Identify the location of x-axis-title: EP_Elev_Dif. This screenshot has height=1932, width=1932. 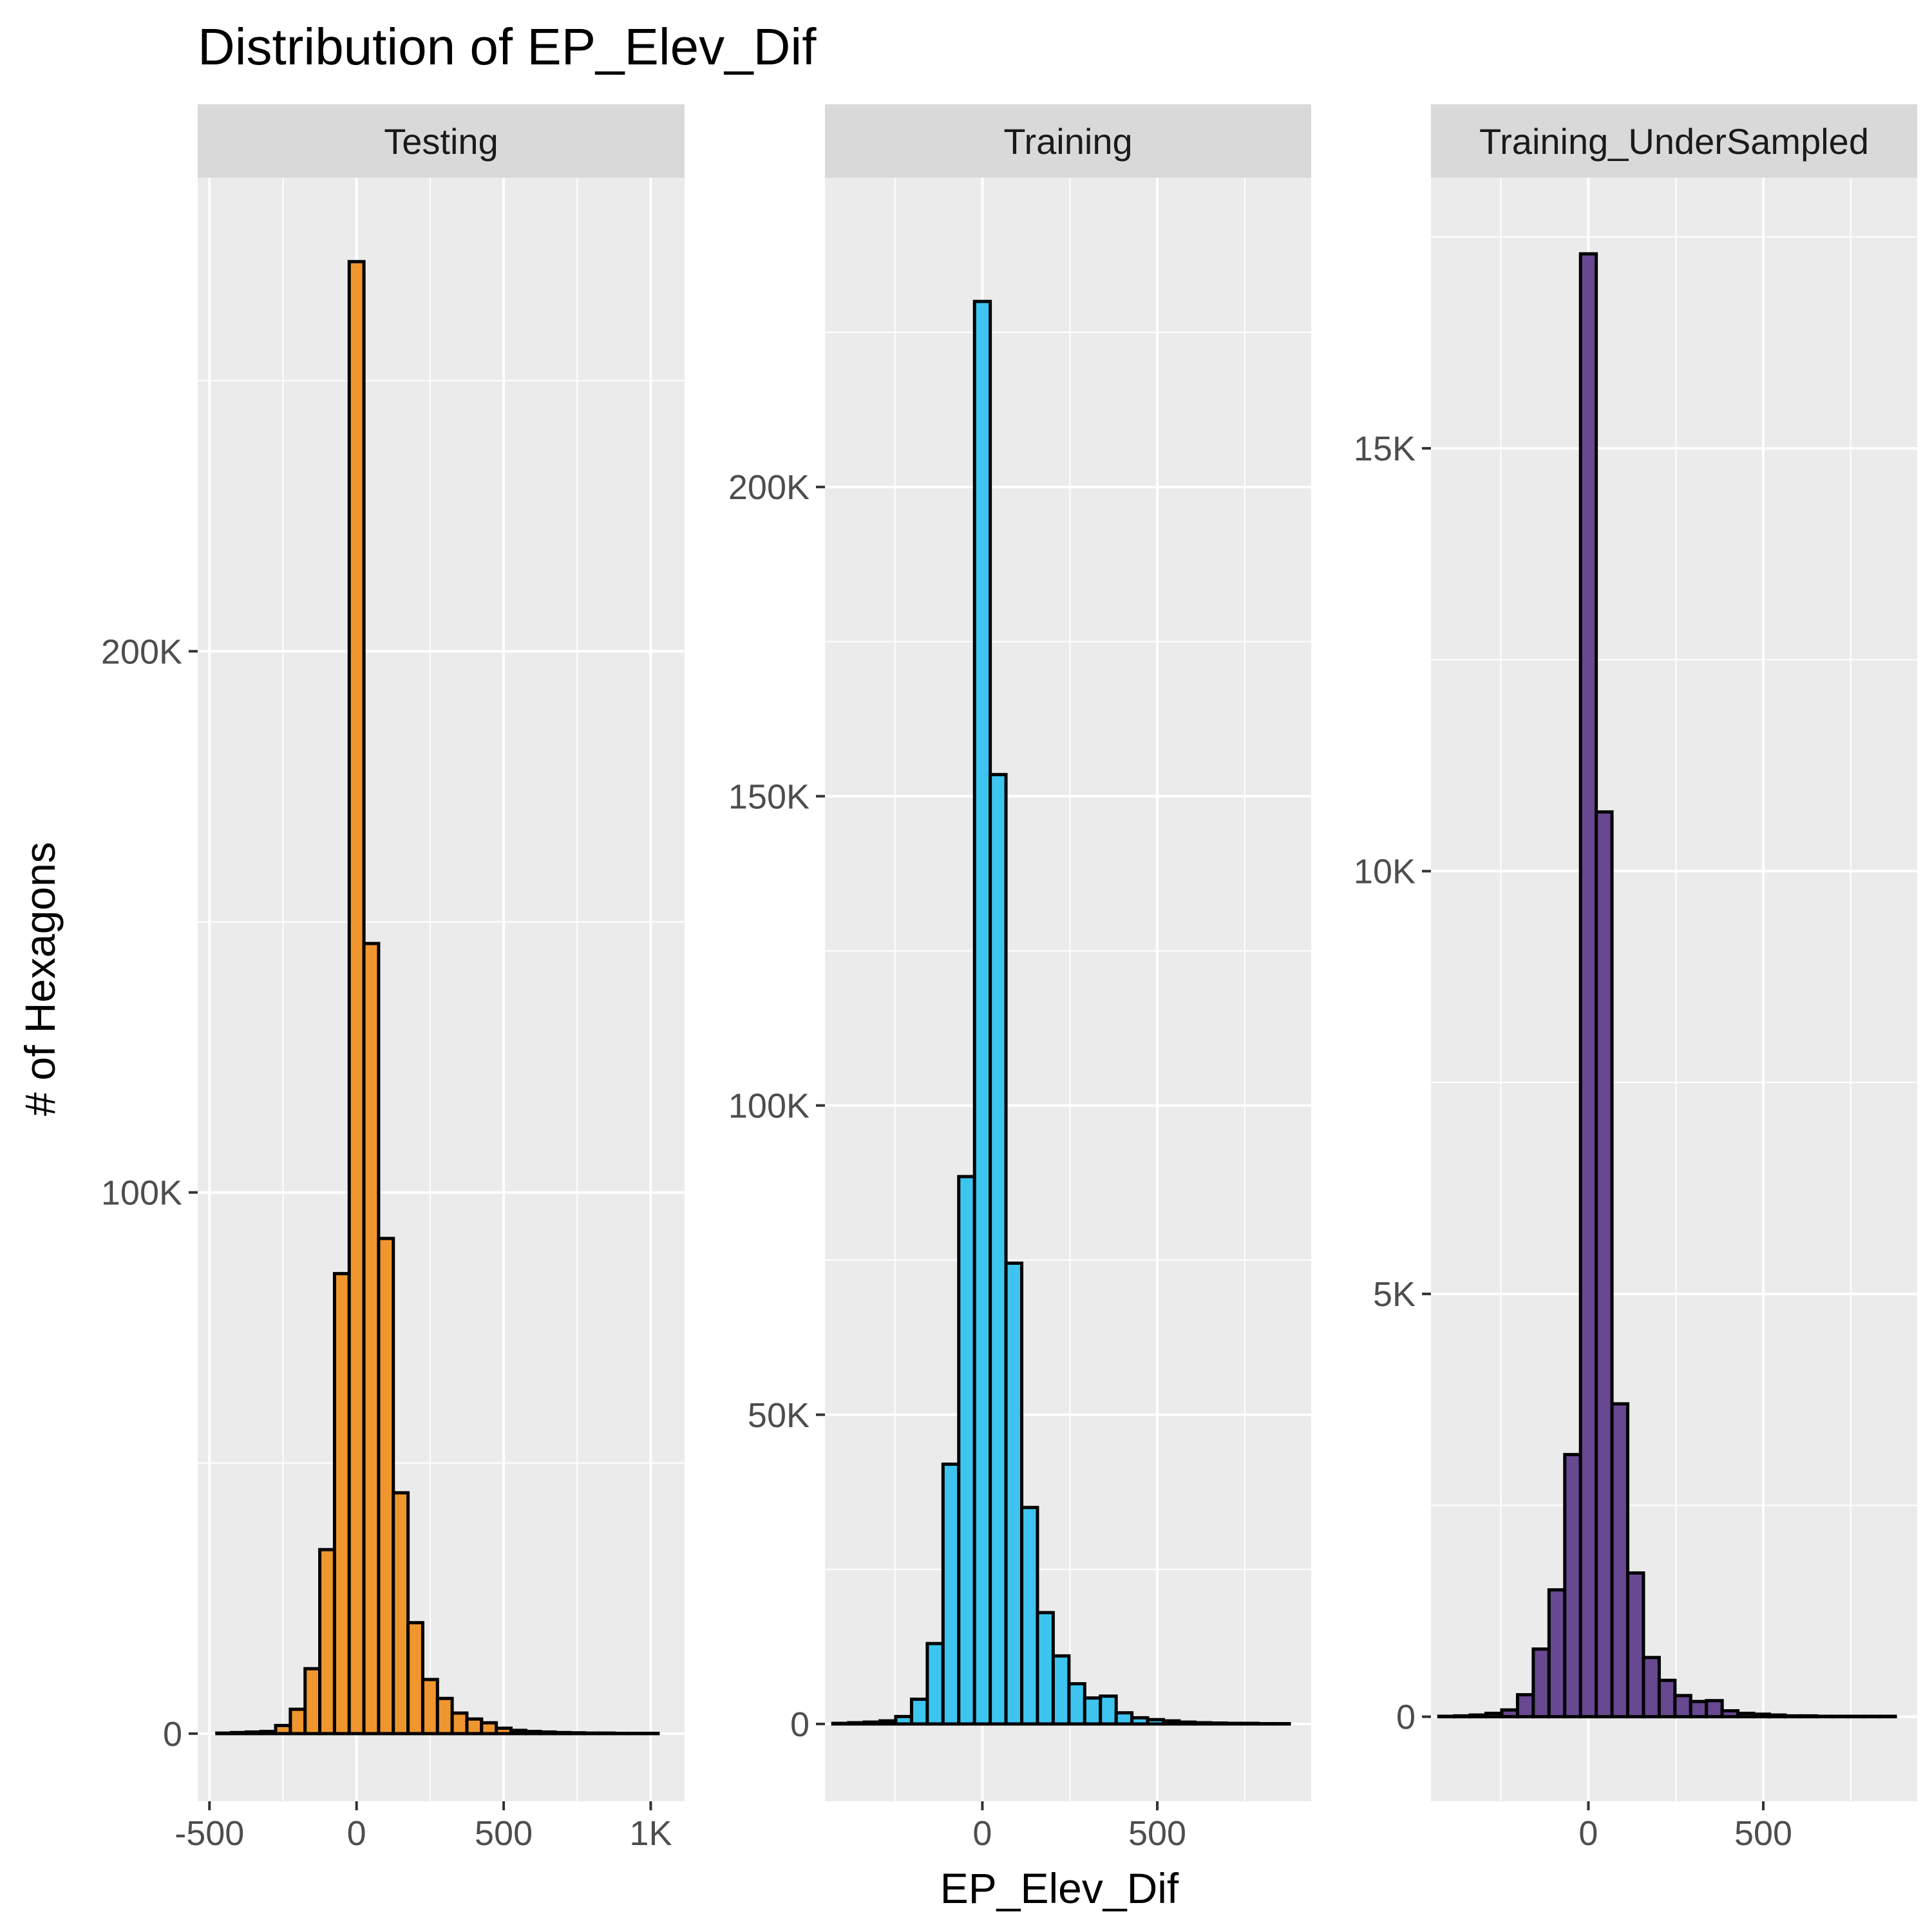
(1060, 1888).